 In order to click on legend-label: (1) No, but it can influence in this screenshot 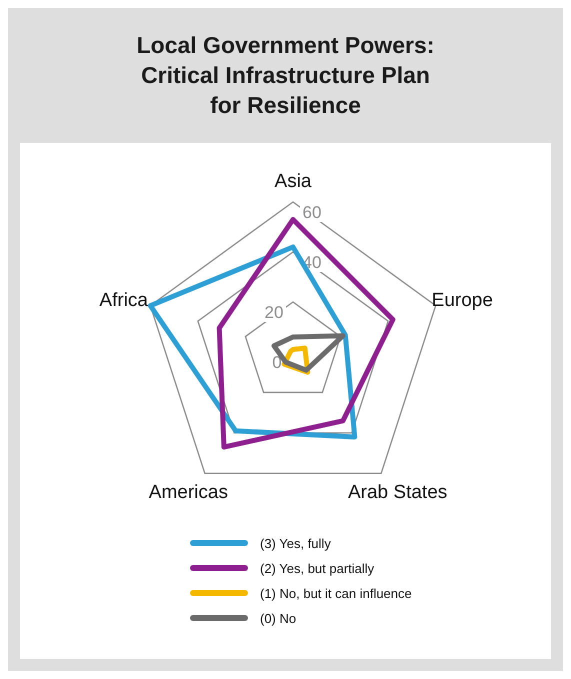, I will do `click(336, 593)`.